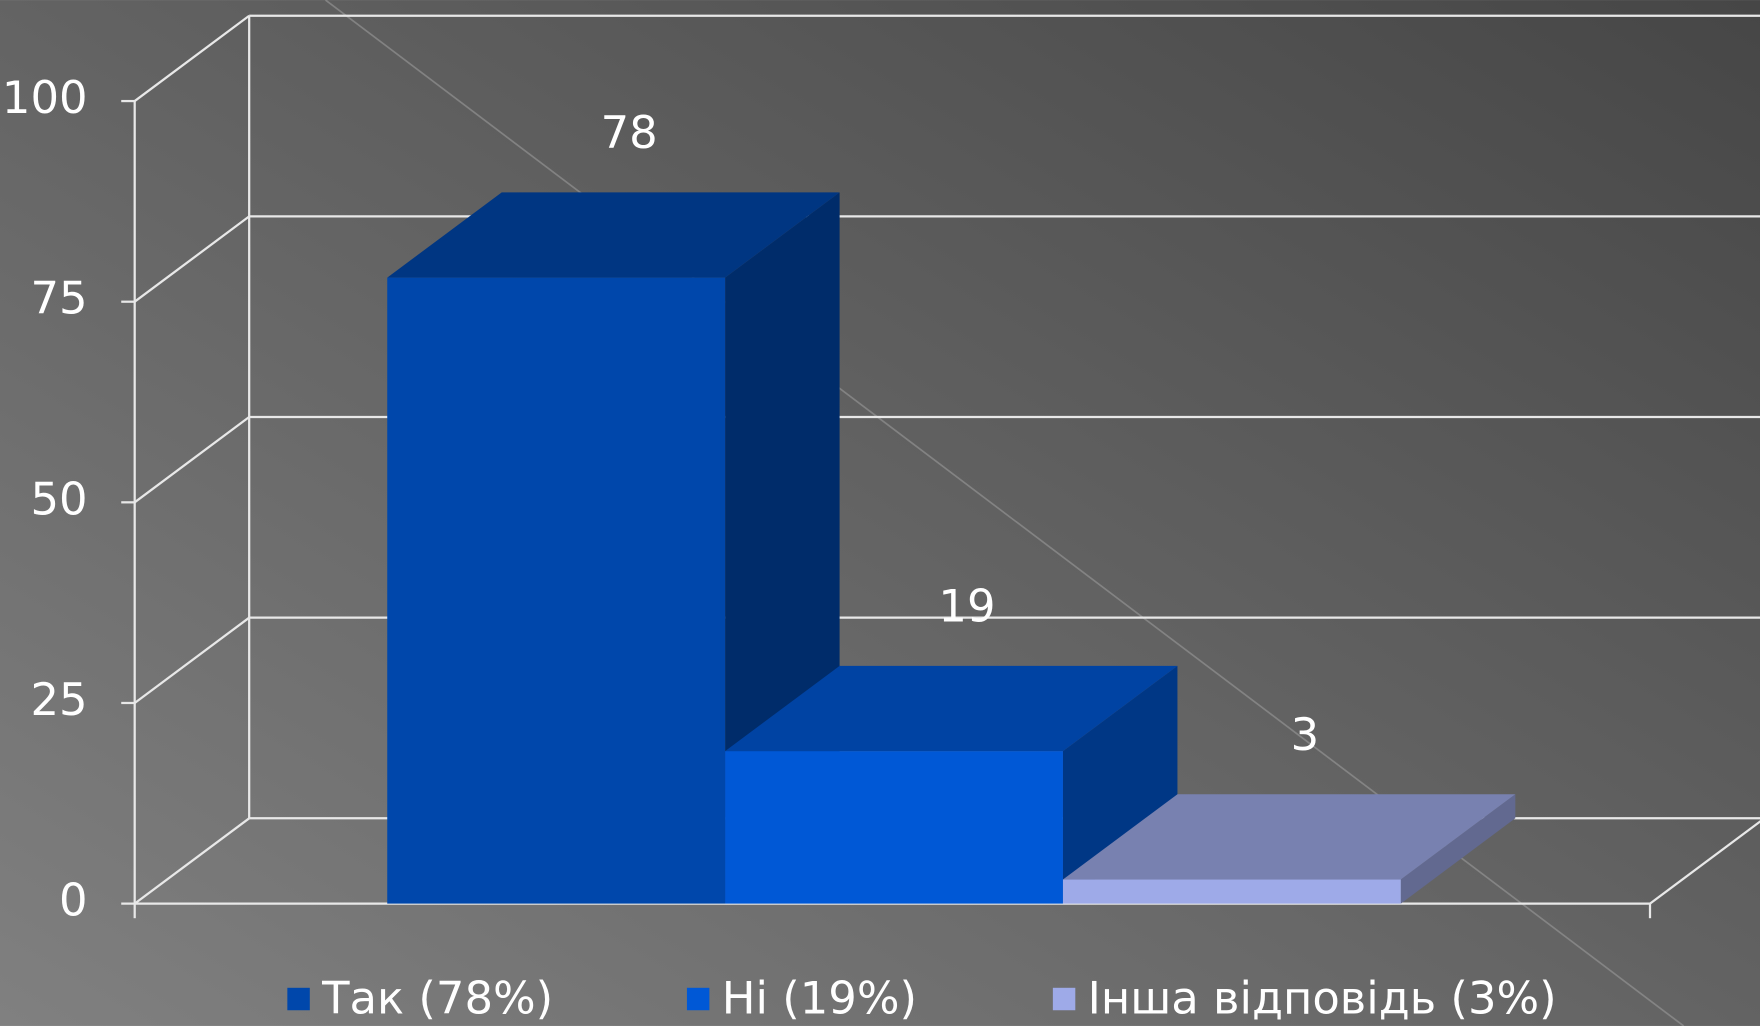 Image resolution: width=1760 pixels, height=1026 pixels. Describe the element at coordinates (45, 97) in the screenshot. I see `y-tick-label: 100` at that location.